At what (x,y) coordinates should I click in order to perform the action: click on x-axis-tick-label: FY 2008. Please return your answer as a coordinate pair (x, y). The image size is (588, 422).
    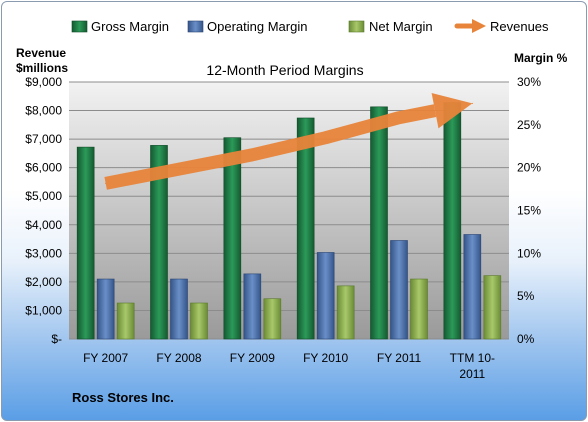
    Looking at the image, I should click on (178, 358).